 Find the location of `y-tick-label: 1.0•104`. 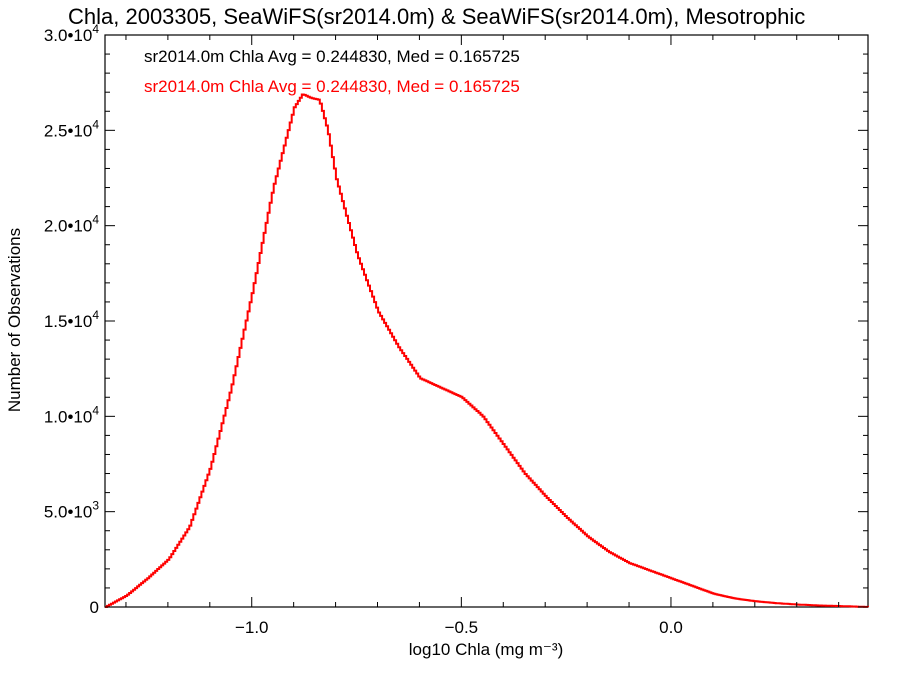

y-tick-label: 1.0•104 is located at coordinates (72, 414).